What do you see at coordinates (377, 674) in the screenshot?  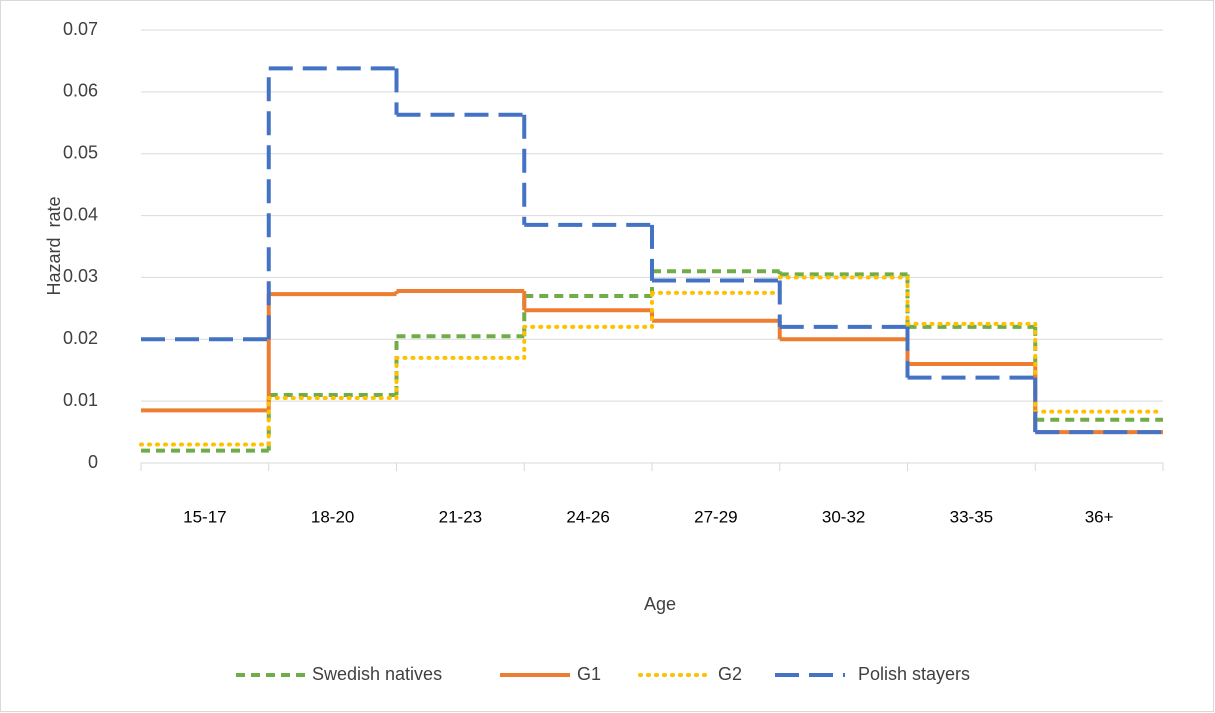 I see `legend-label: Swedish natives` at bounding box center [377, 674].